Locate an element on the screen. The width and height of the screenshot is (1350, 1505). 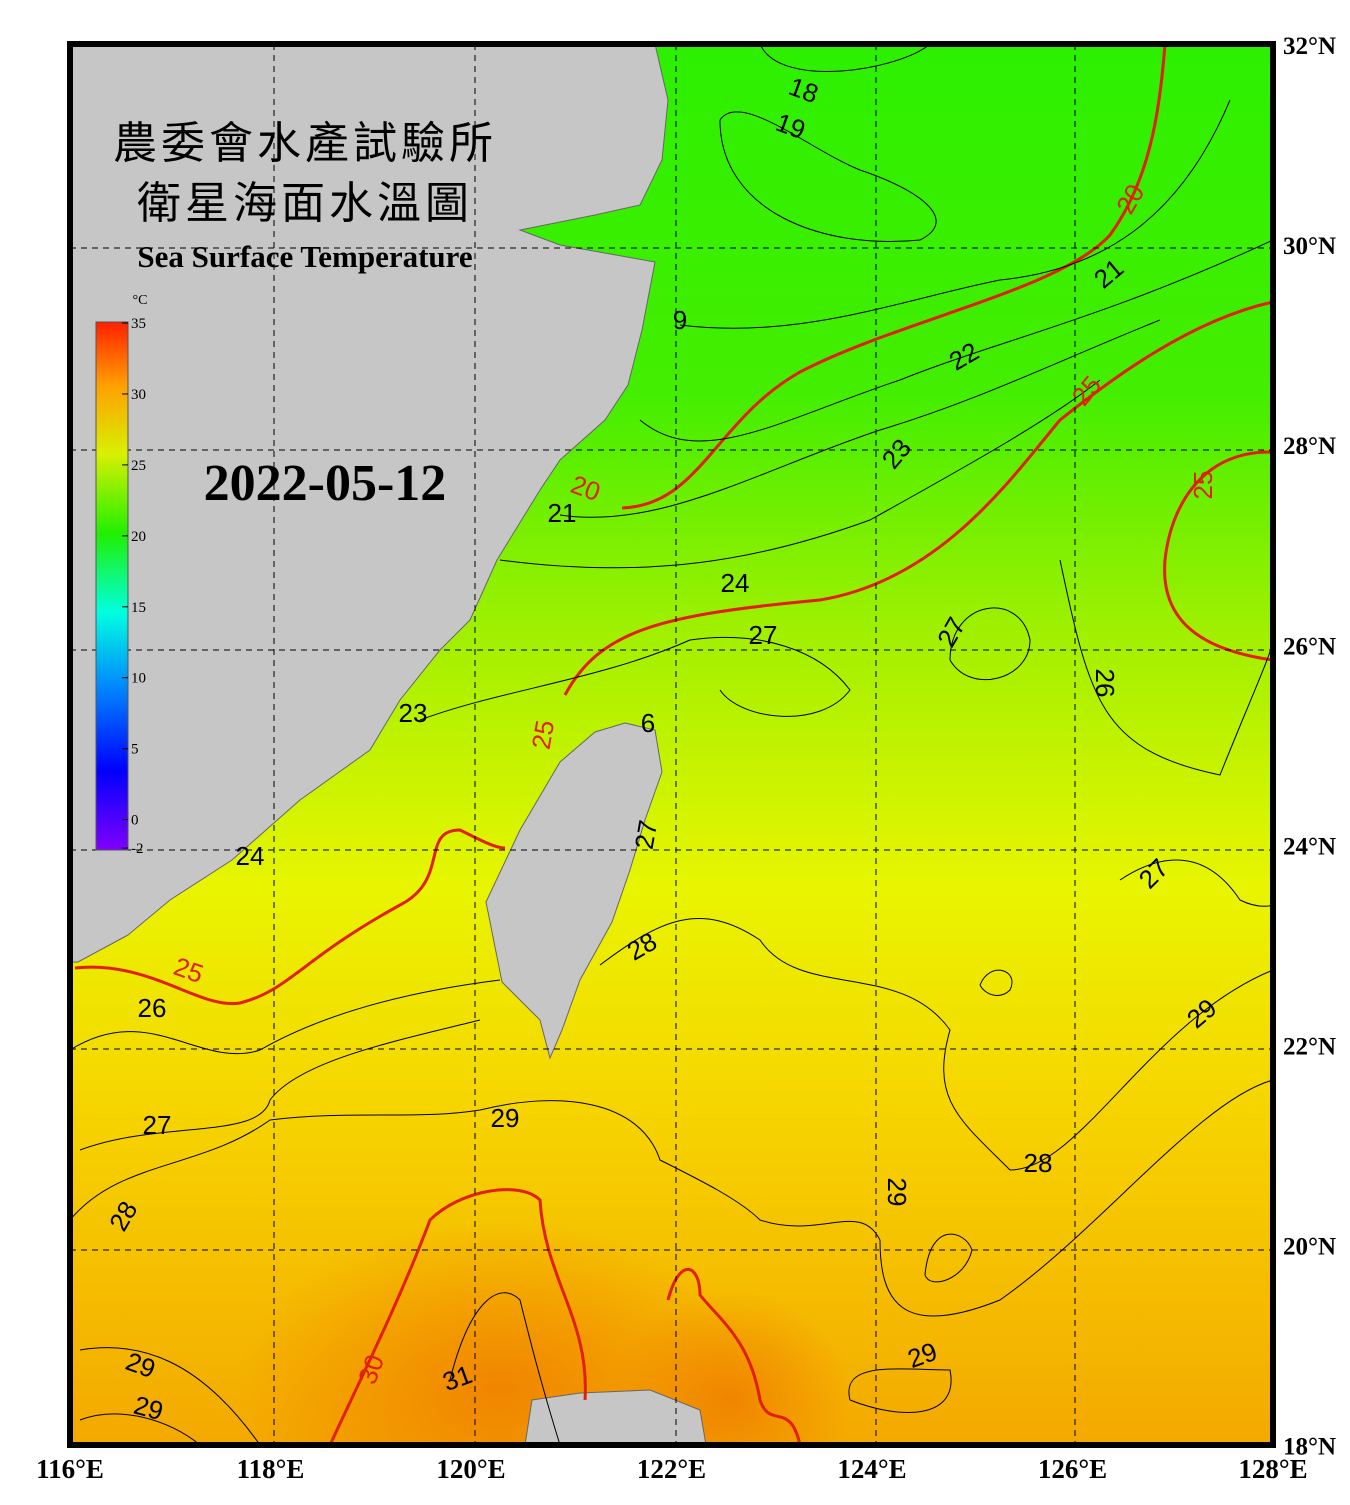
lat-label: 26°N is located at coordinates (1309, 646).